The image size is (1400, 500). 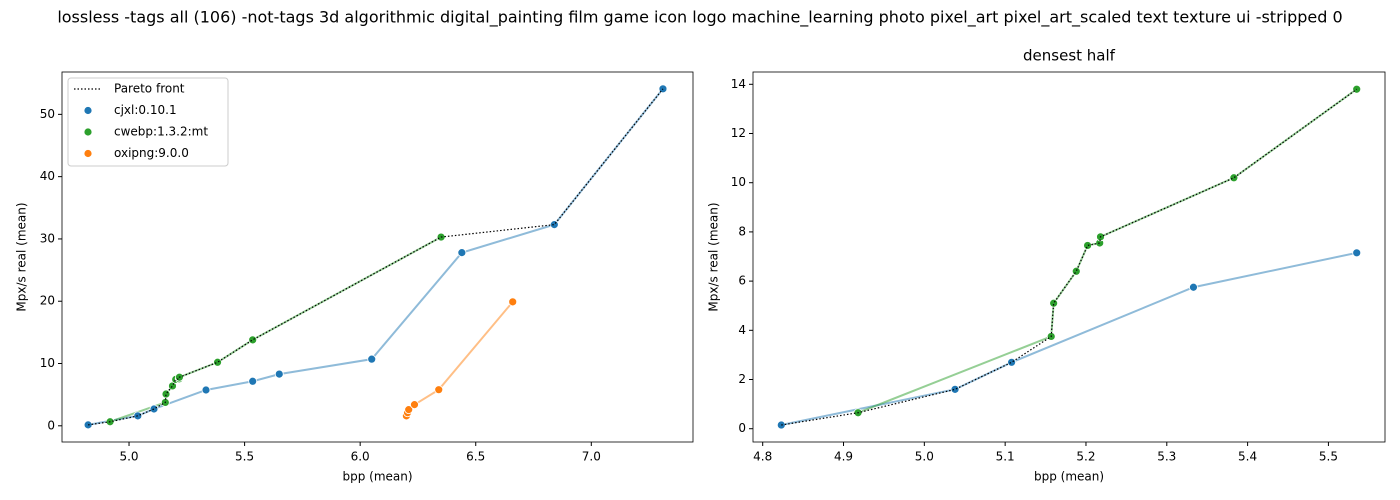 I want to click on legend-label: oxipng:9.0.0, so click(x=151, y=153).